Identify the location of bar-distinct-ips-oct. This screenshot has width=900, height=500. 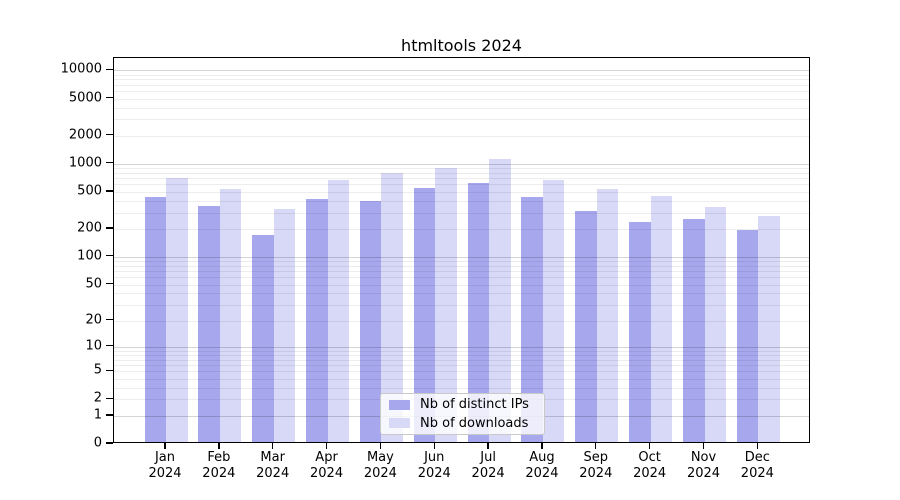
(640, 331).